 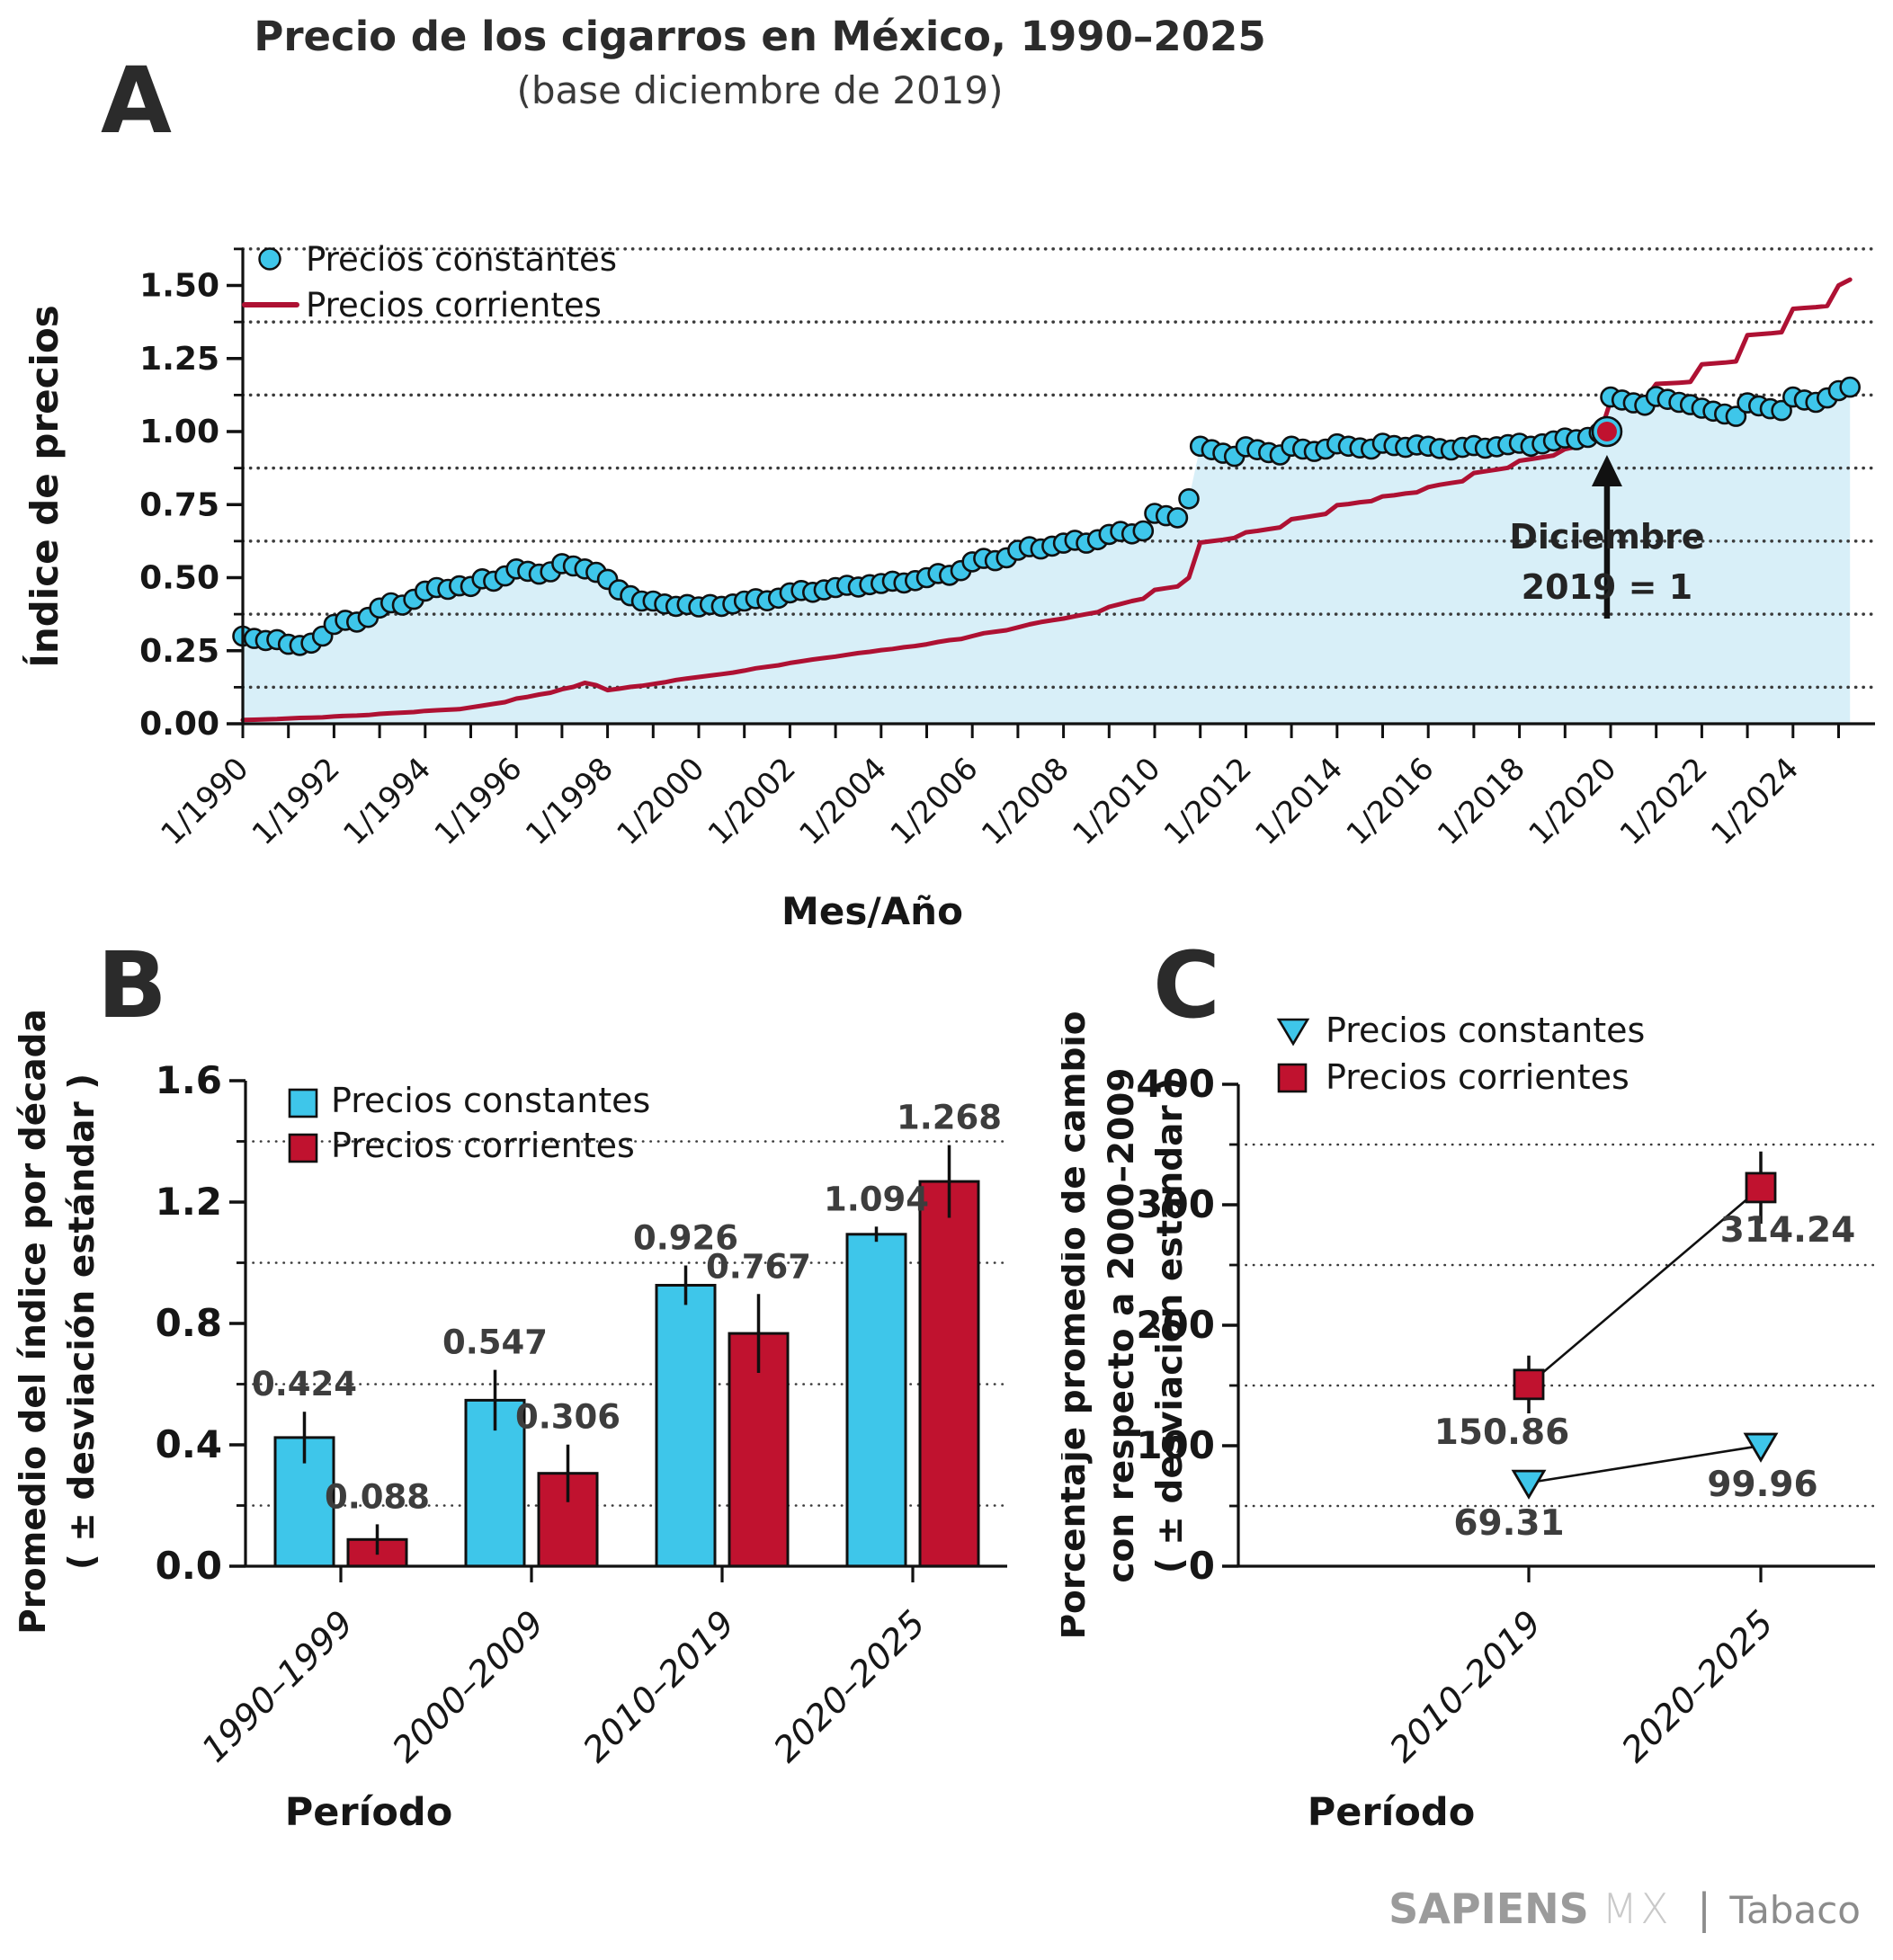 I want to click on svg-text: 1/2022, so click(x=1664, y=802).